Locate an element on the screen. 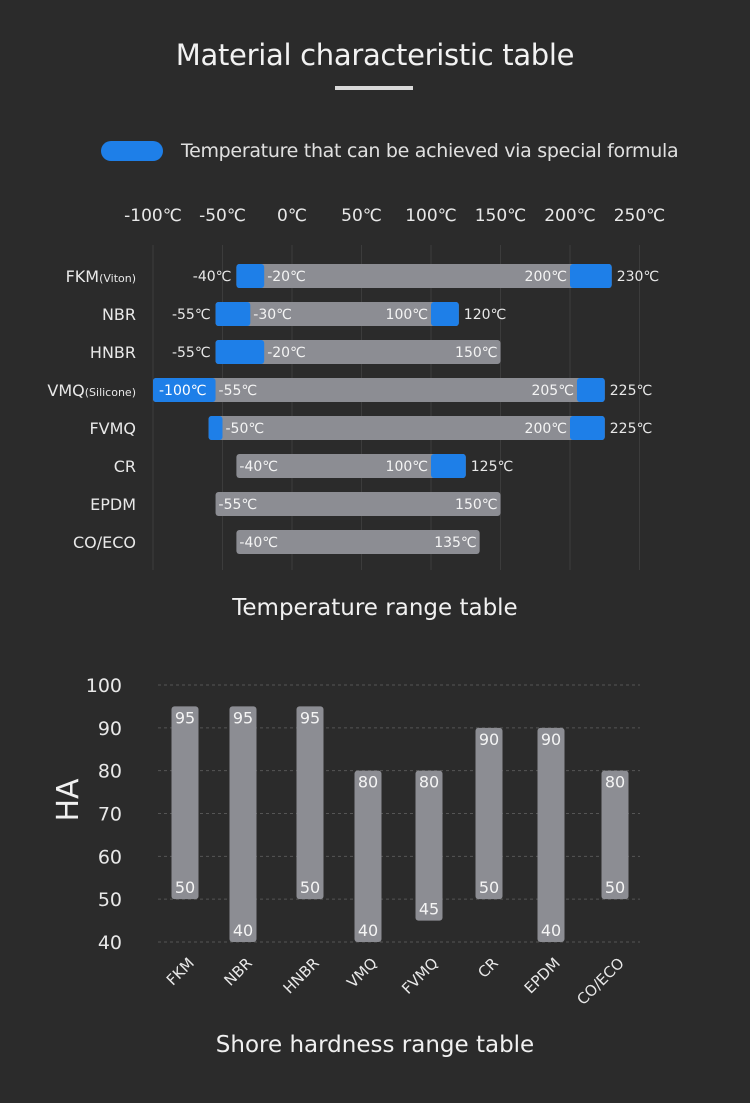 Image resolution: width=750 pixels, height=1103 pixels. material-label: FKM(Viton) is located at coordinates (101, 276).